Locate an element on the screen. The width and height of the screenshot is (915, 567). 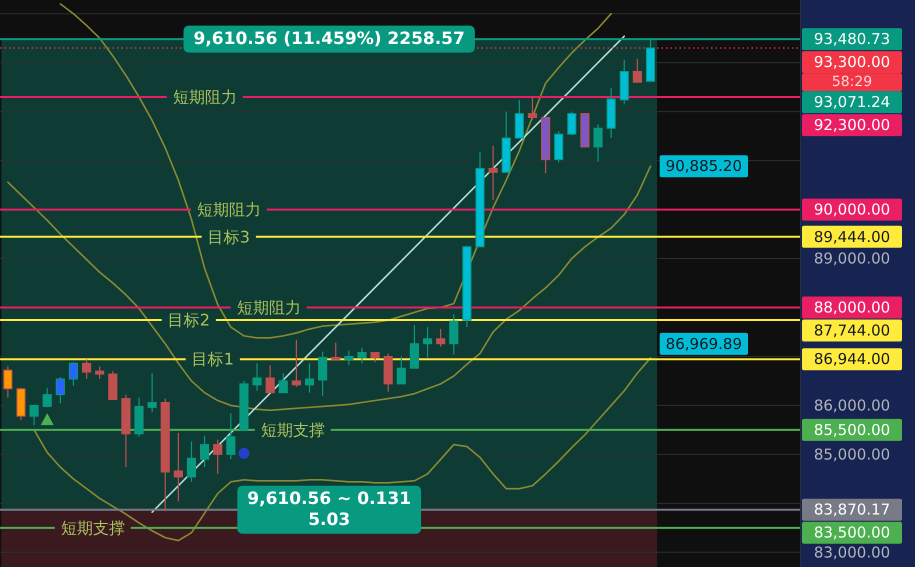
y-tick-label: 85,000.00 is located at coordinates (852, 454).